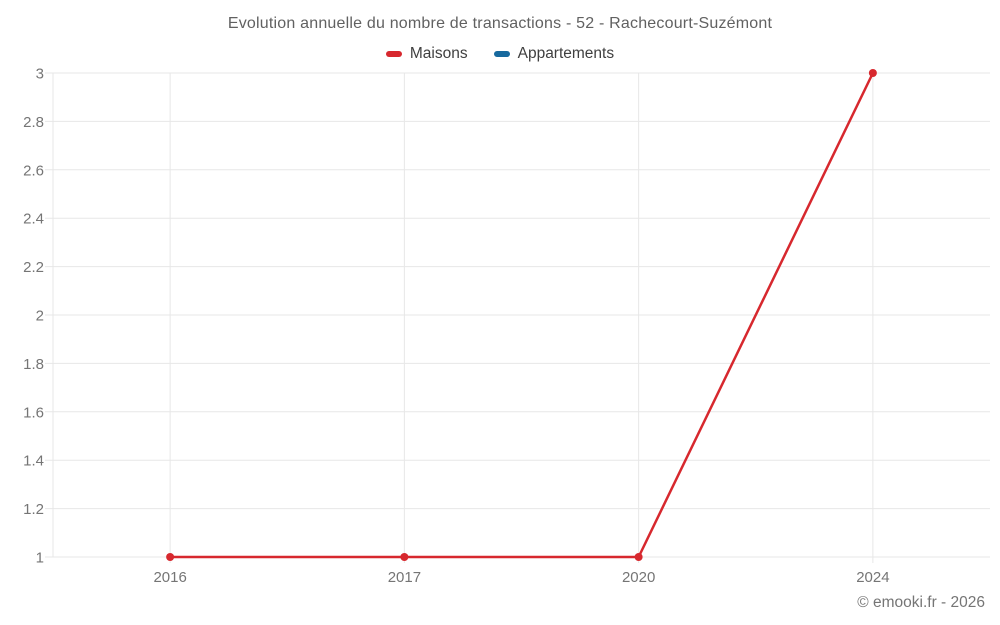  Describe the element at coordinates (40, 74) in the screenshot. I see `y-tick-label: 3` at that location.